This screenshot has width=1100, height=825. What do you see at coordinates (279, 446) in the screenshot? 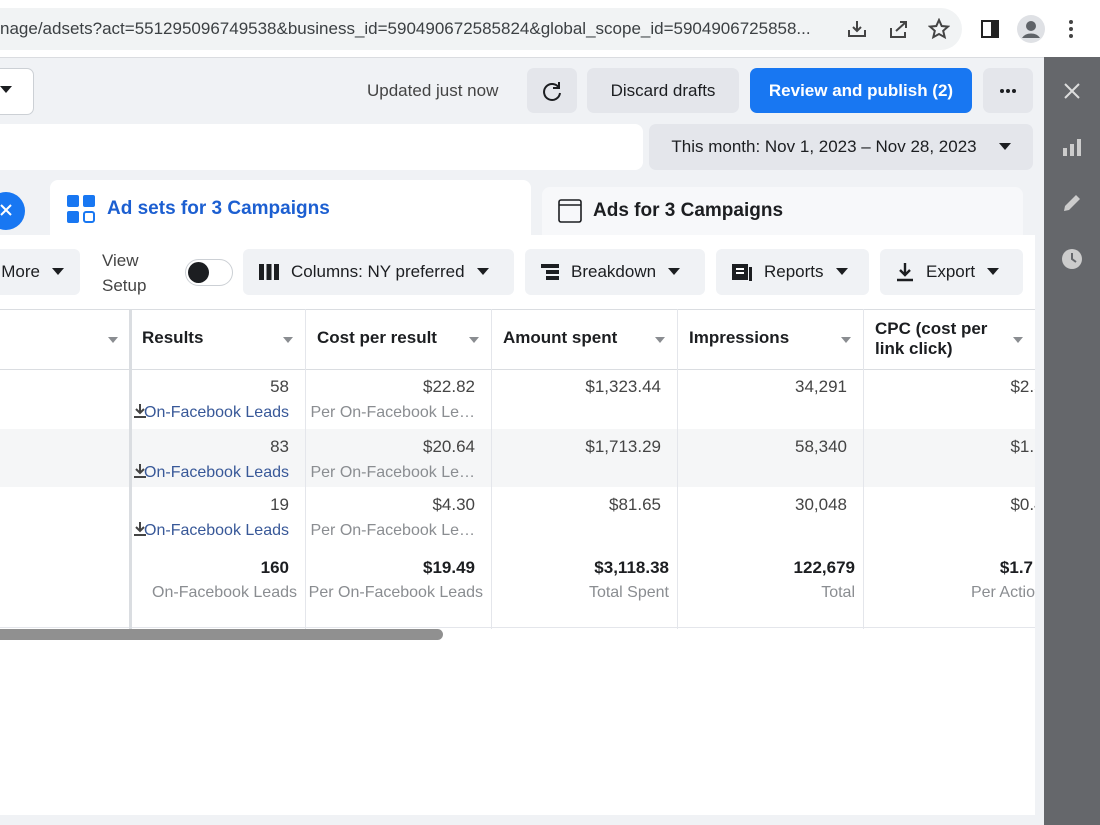
I see `results-value: 83` at bounding box center [279, 446].